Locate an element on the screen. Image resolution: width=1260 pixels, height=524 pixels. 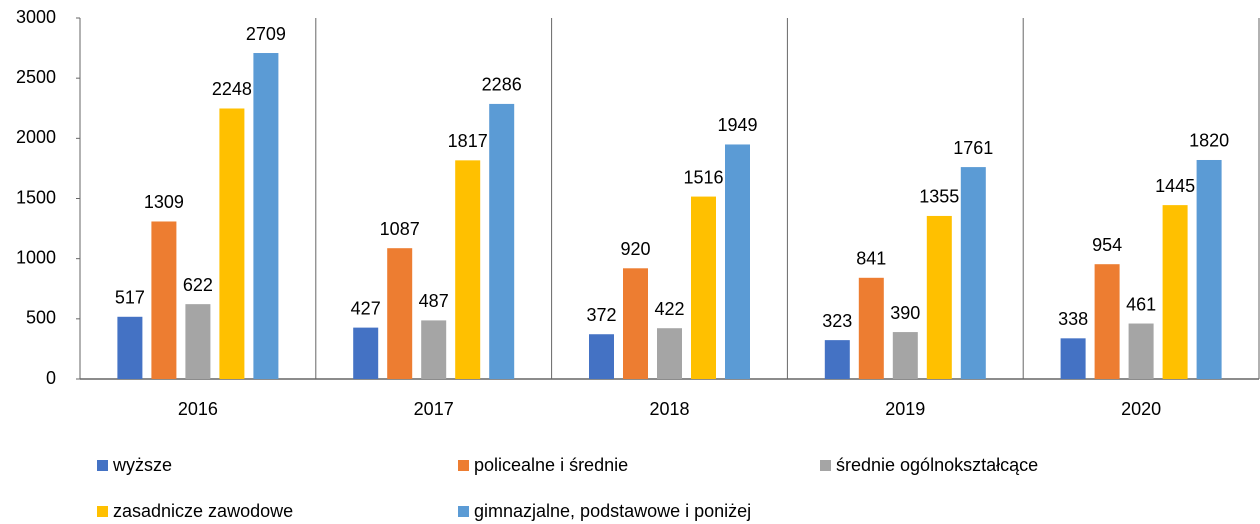
data-label: 1445 is located at coordinates (1175, 186).